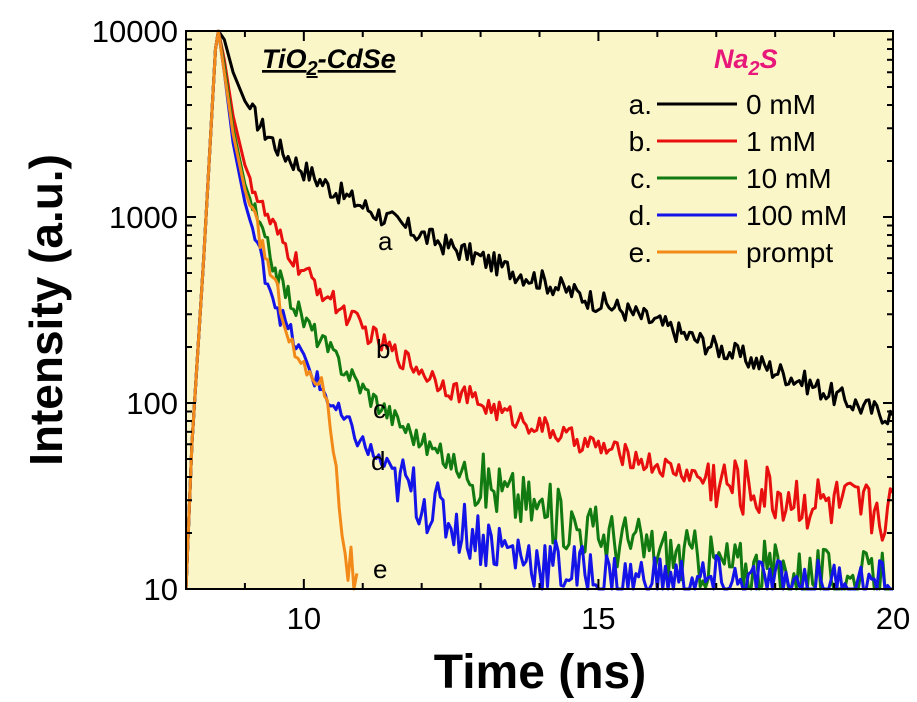 This screenshot has height=702, width=917. I want to click on sample-label-suffix: -CdSe, so click(357, 59).